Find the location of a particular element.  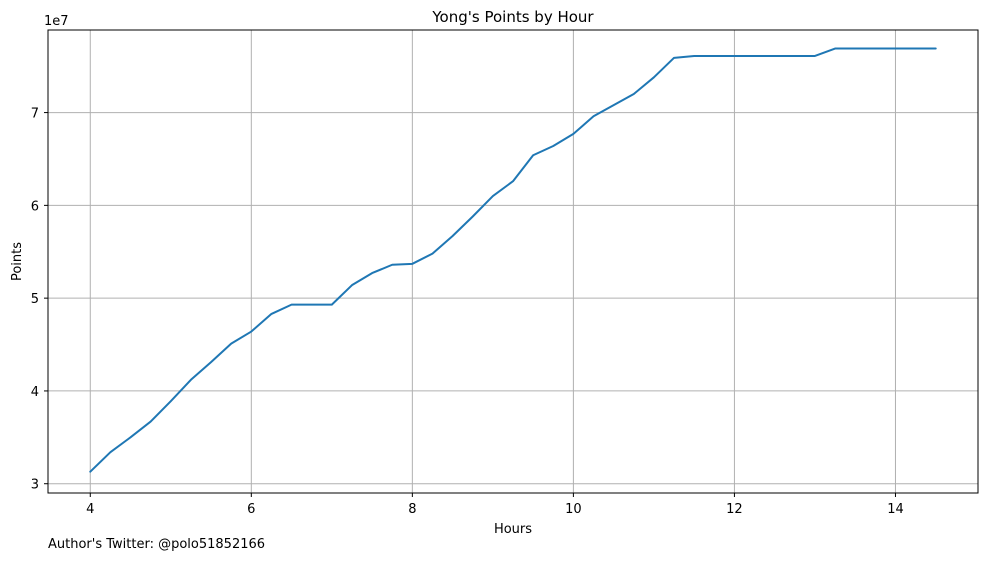

y-tick-label: 3 is located at coordinates (35, 485).